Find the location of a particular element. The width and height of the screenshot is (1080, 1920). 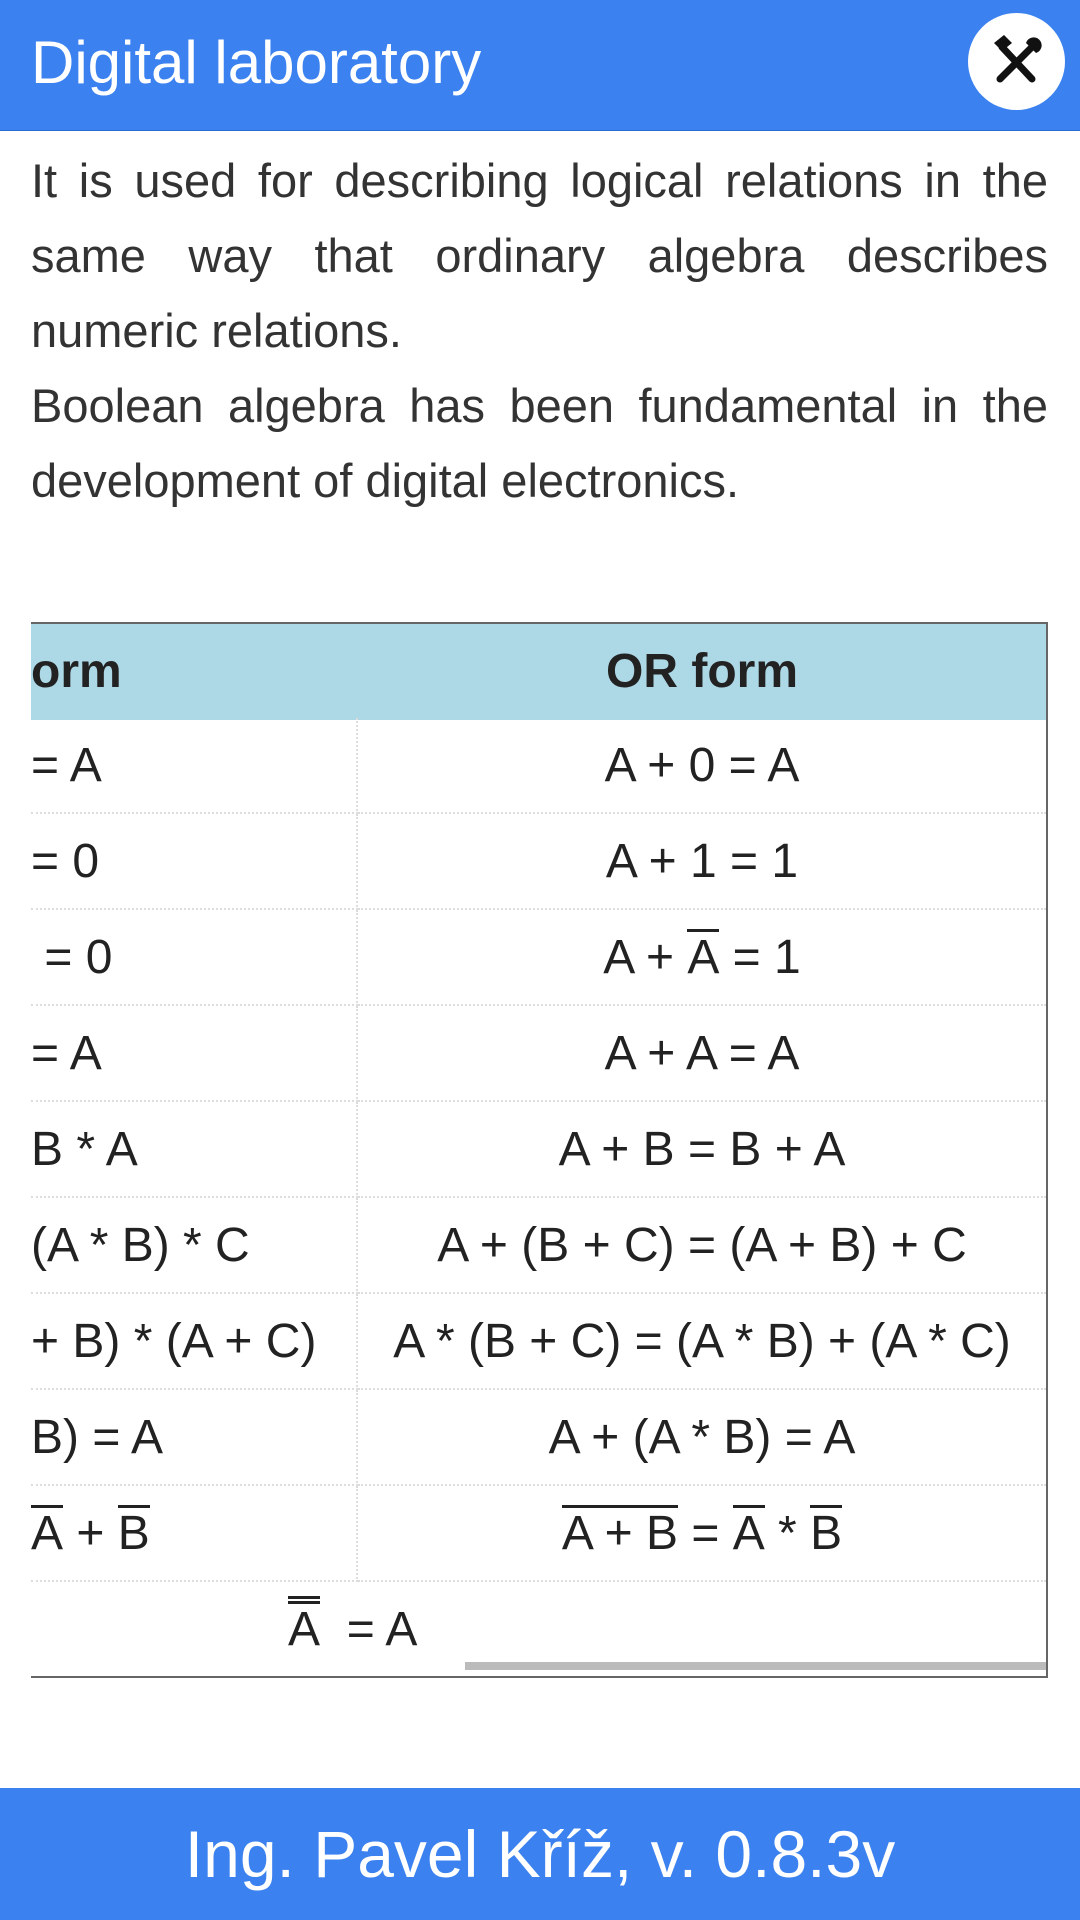

app-bar: Digital laboratory is located at coordinates (540, 65).